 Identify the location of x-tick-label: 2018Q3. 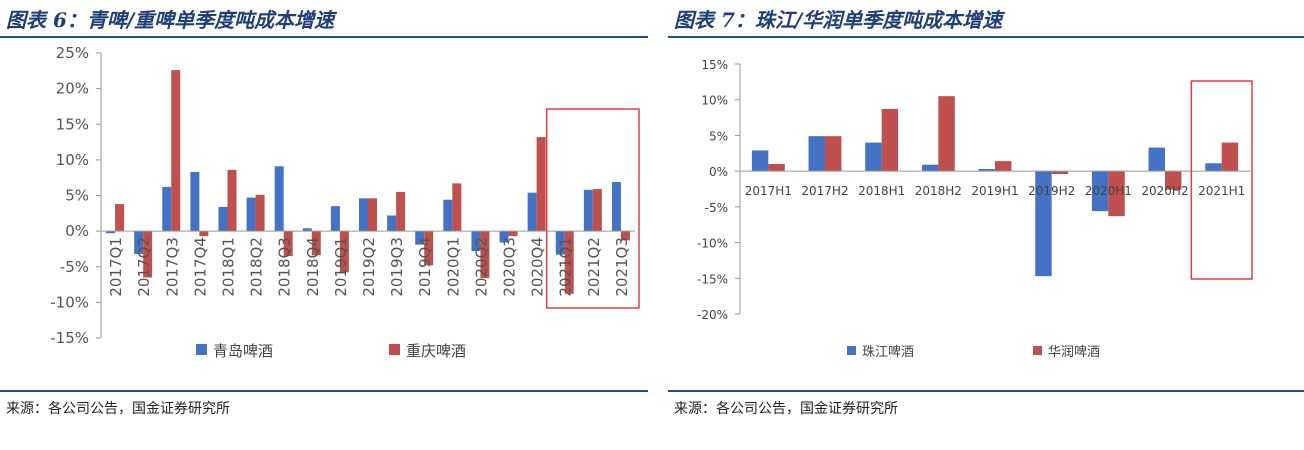
(285, 267).